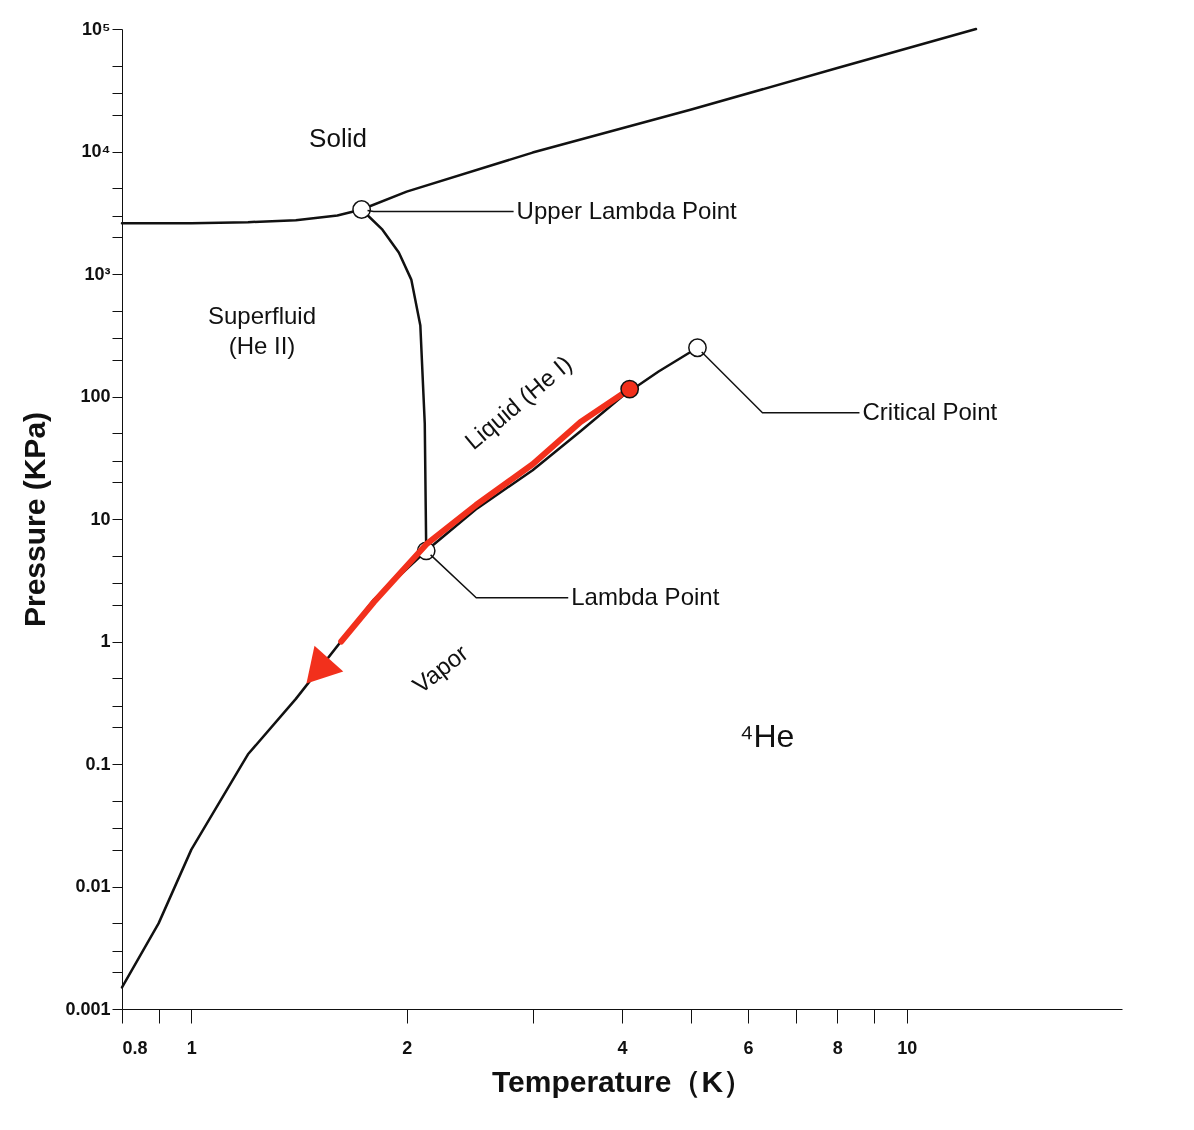 This screenshot has width=1194, height=1130. Describe the element at coordinates (97, 273) in the screenshot. I see `y-tick-label: 10³` at that location.